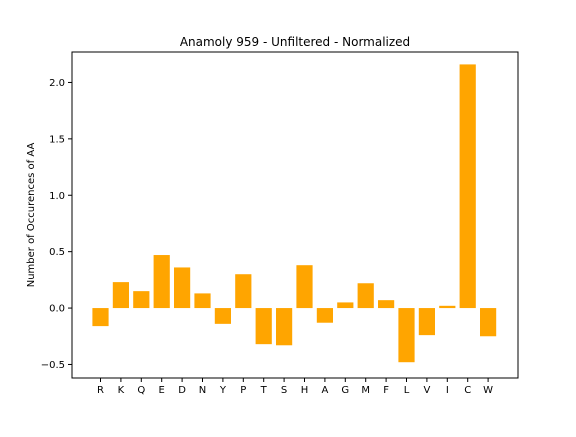  Describe the element at coordinates (162, 390) in the screenshot. I see `x-tick-label-E: E` at that location.